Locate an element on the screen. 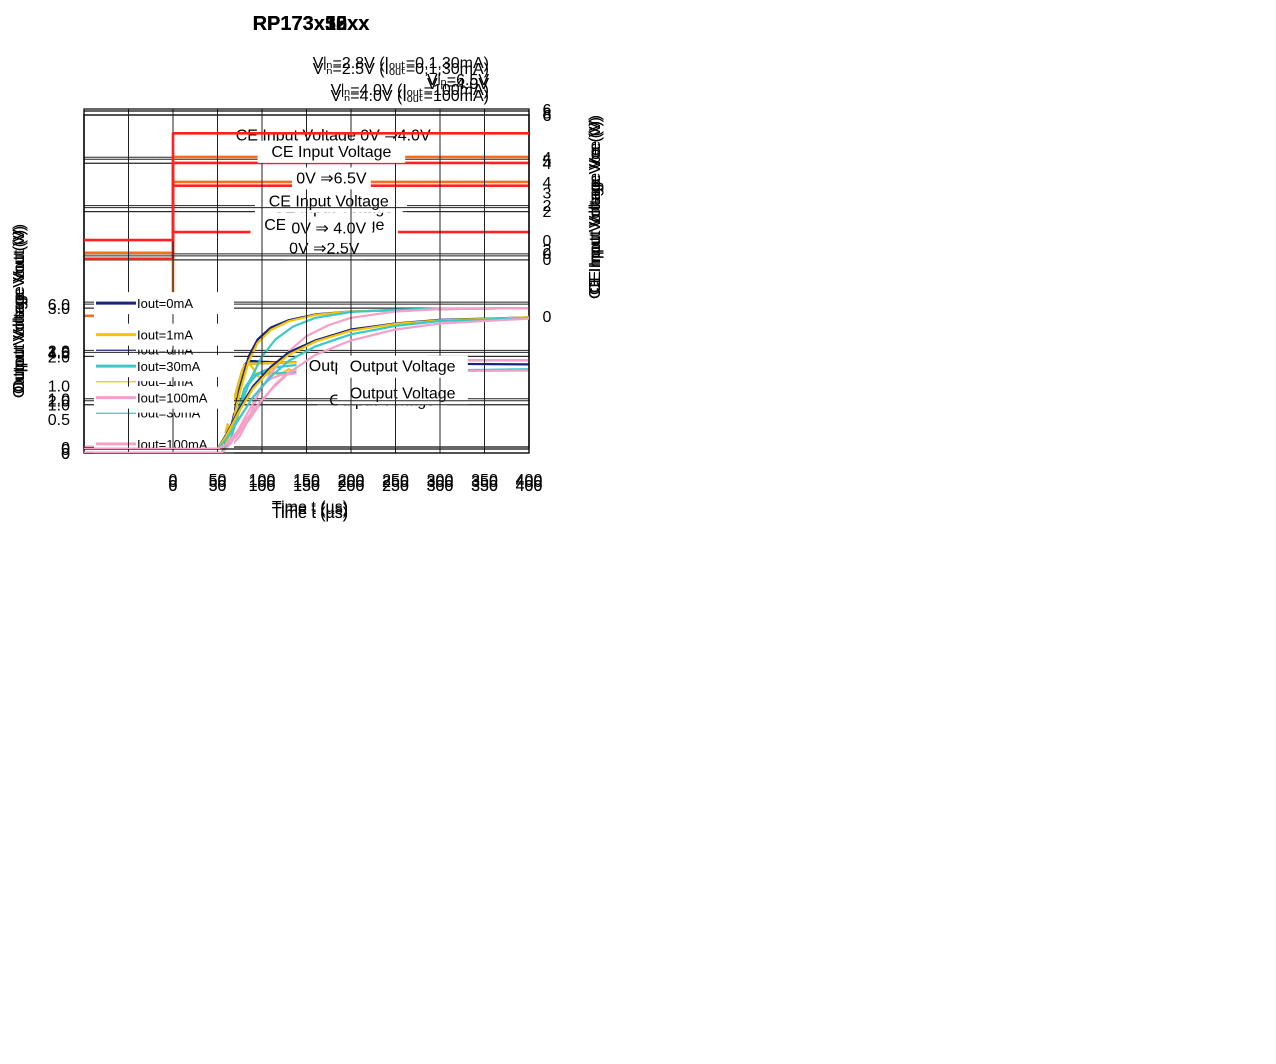 Image resolution: width=1276 pixels, height=1064 pixels. y2-tick-label: 3 is located at coordinates (547, 193).